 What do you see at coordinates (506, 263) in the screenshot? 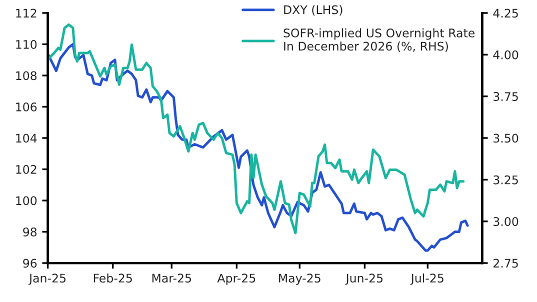
I see `y2-tick-label: 2.75` at bounding box center [506, 263].